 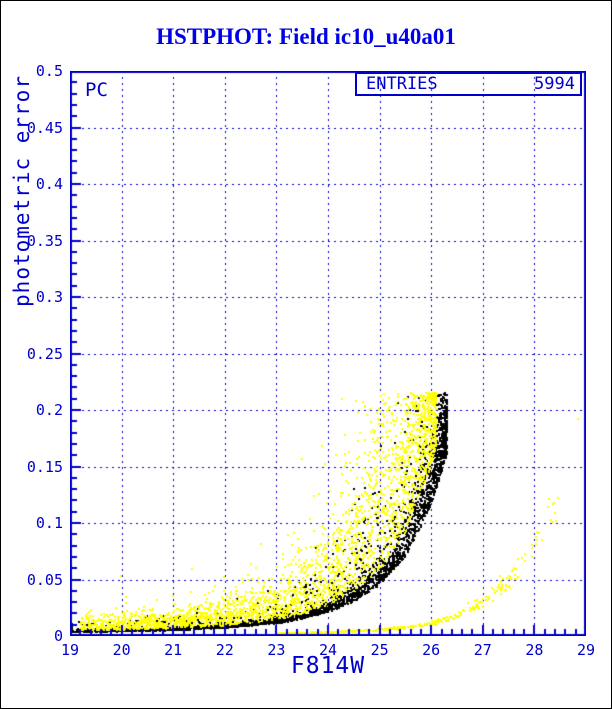 I want to click on y-tick-label: 0.25, so click(x=44, y=353).